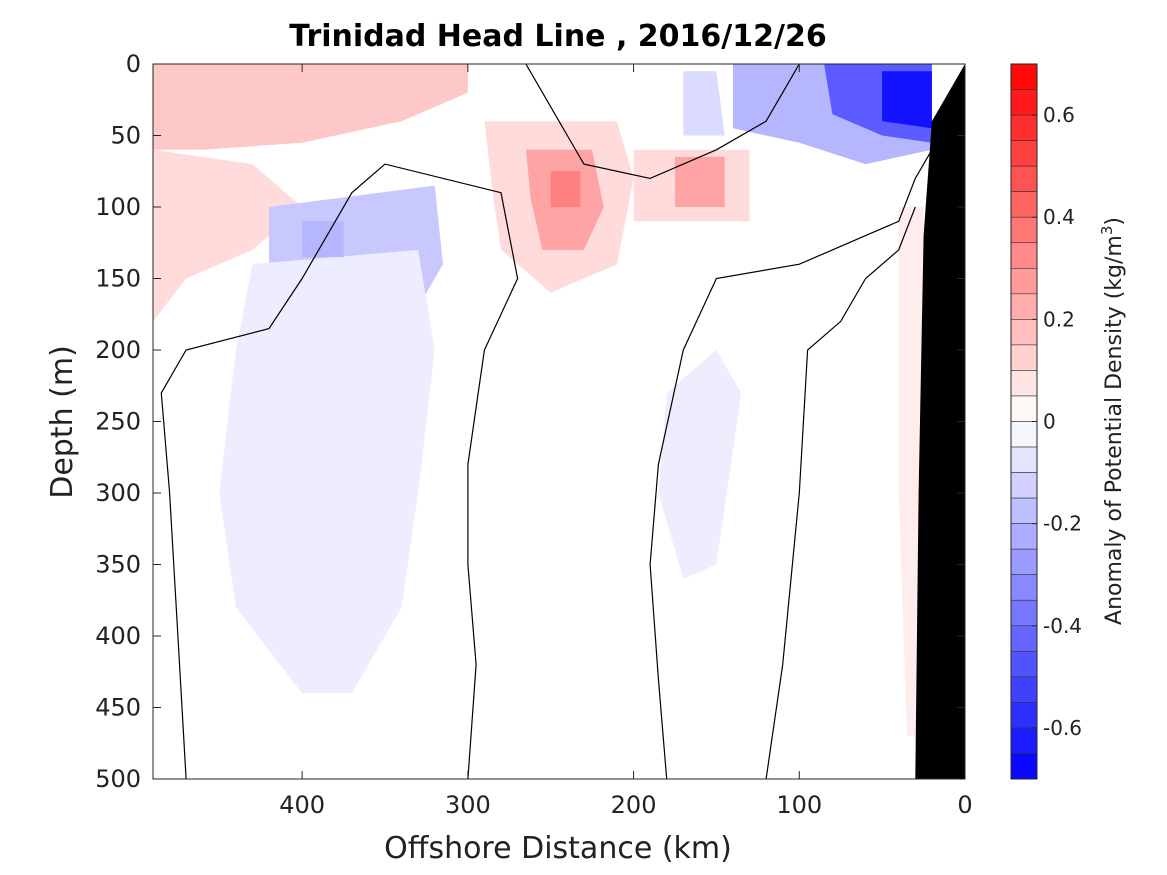 Image resolution: width=1167 pixels, height=875 pixels. I want to click on x-tick-label: 100, so click(799, 805).